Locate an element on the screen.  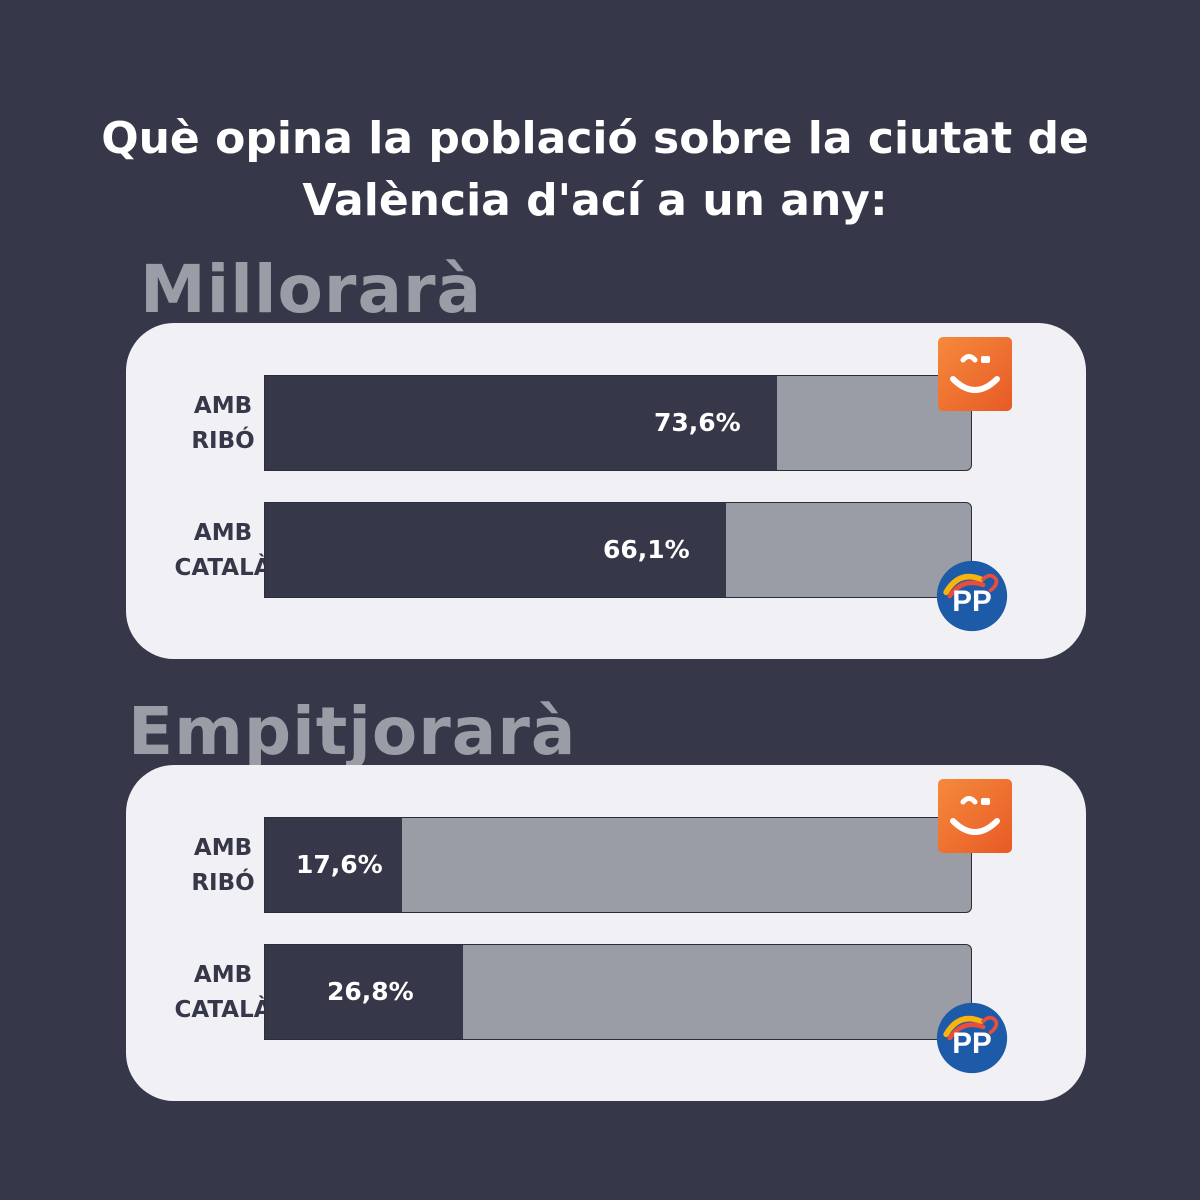
bar-track-ribo: 73,6% is located at coordinates (618, 423).